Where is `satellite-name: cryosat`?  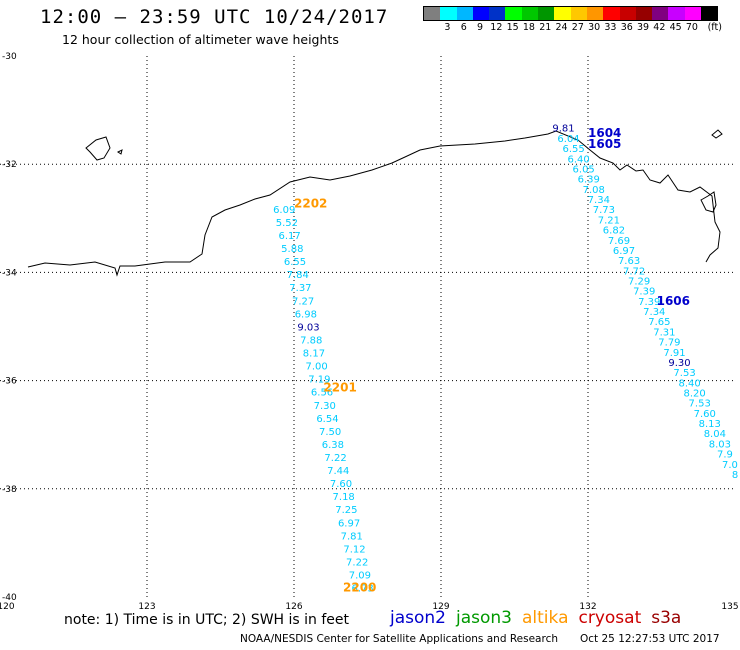
satellite-name: cryosat is located at coordinates (610, 618).